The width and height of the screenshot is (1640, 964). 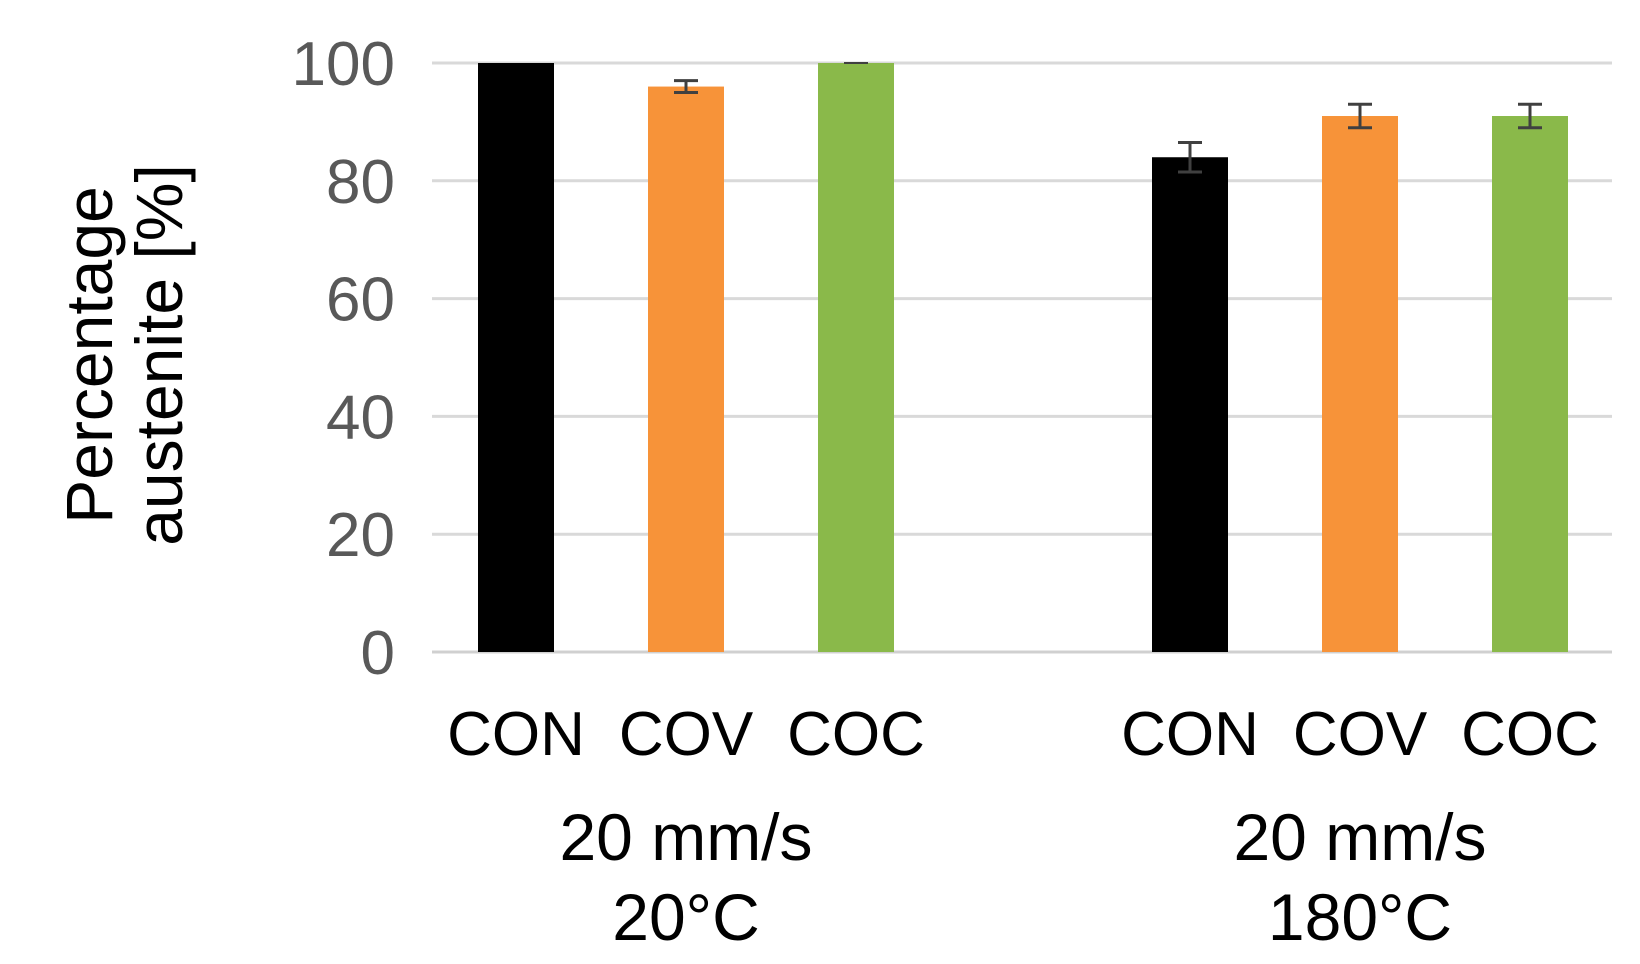 I want to click on y-axis-title: Percentageaustenite [%], so click(x=124, y=355).